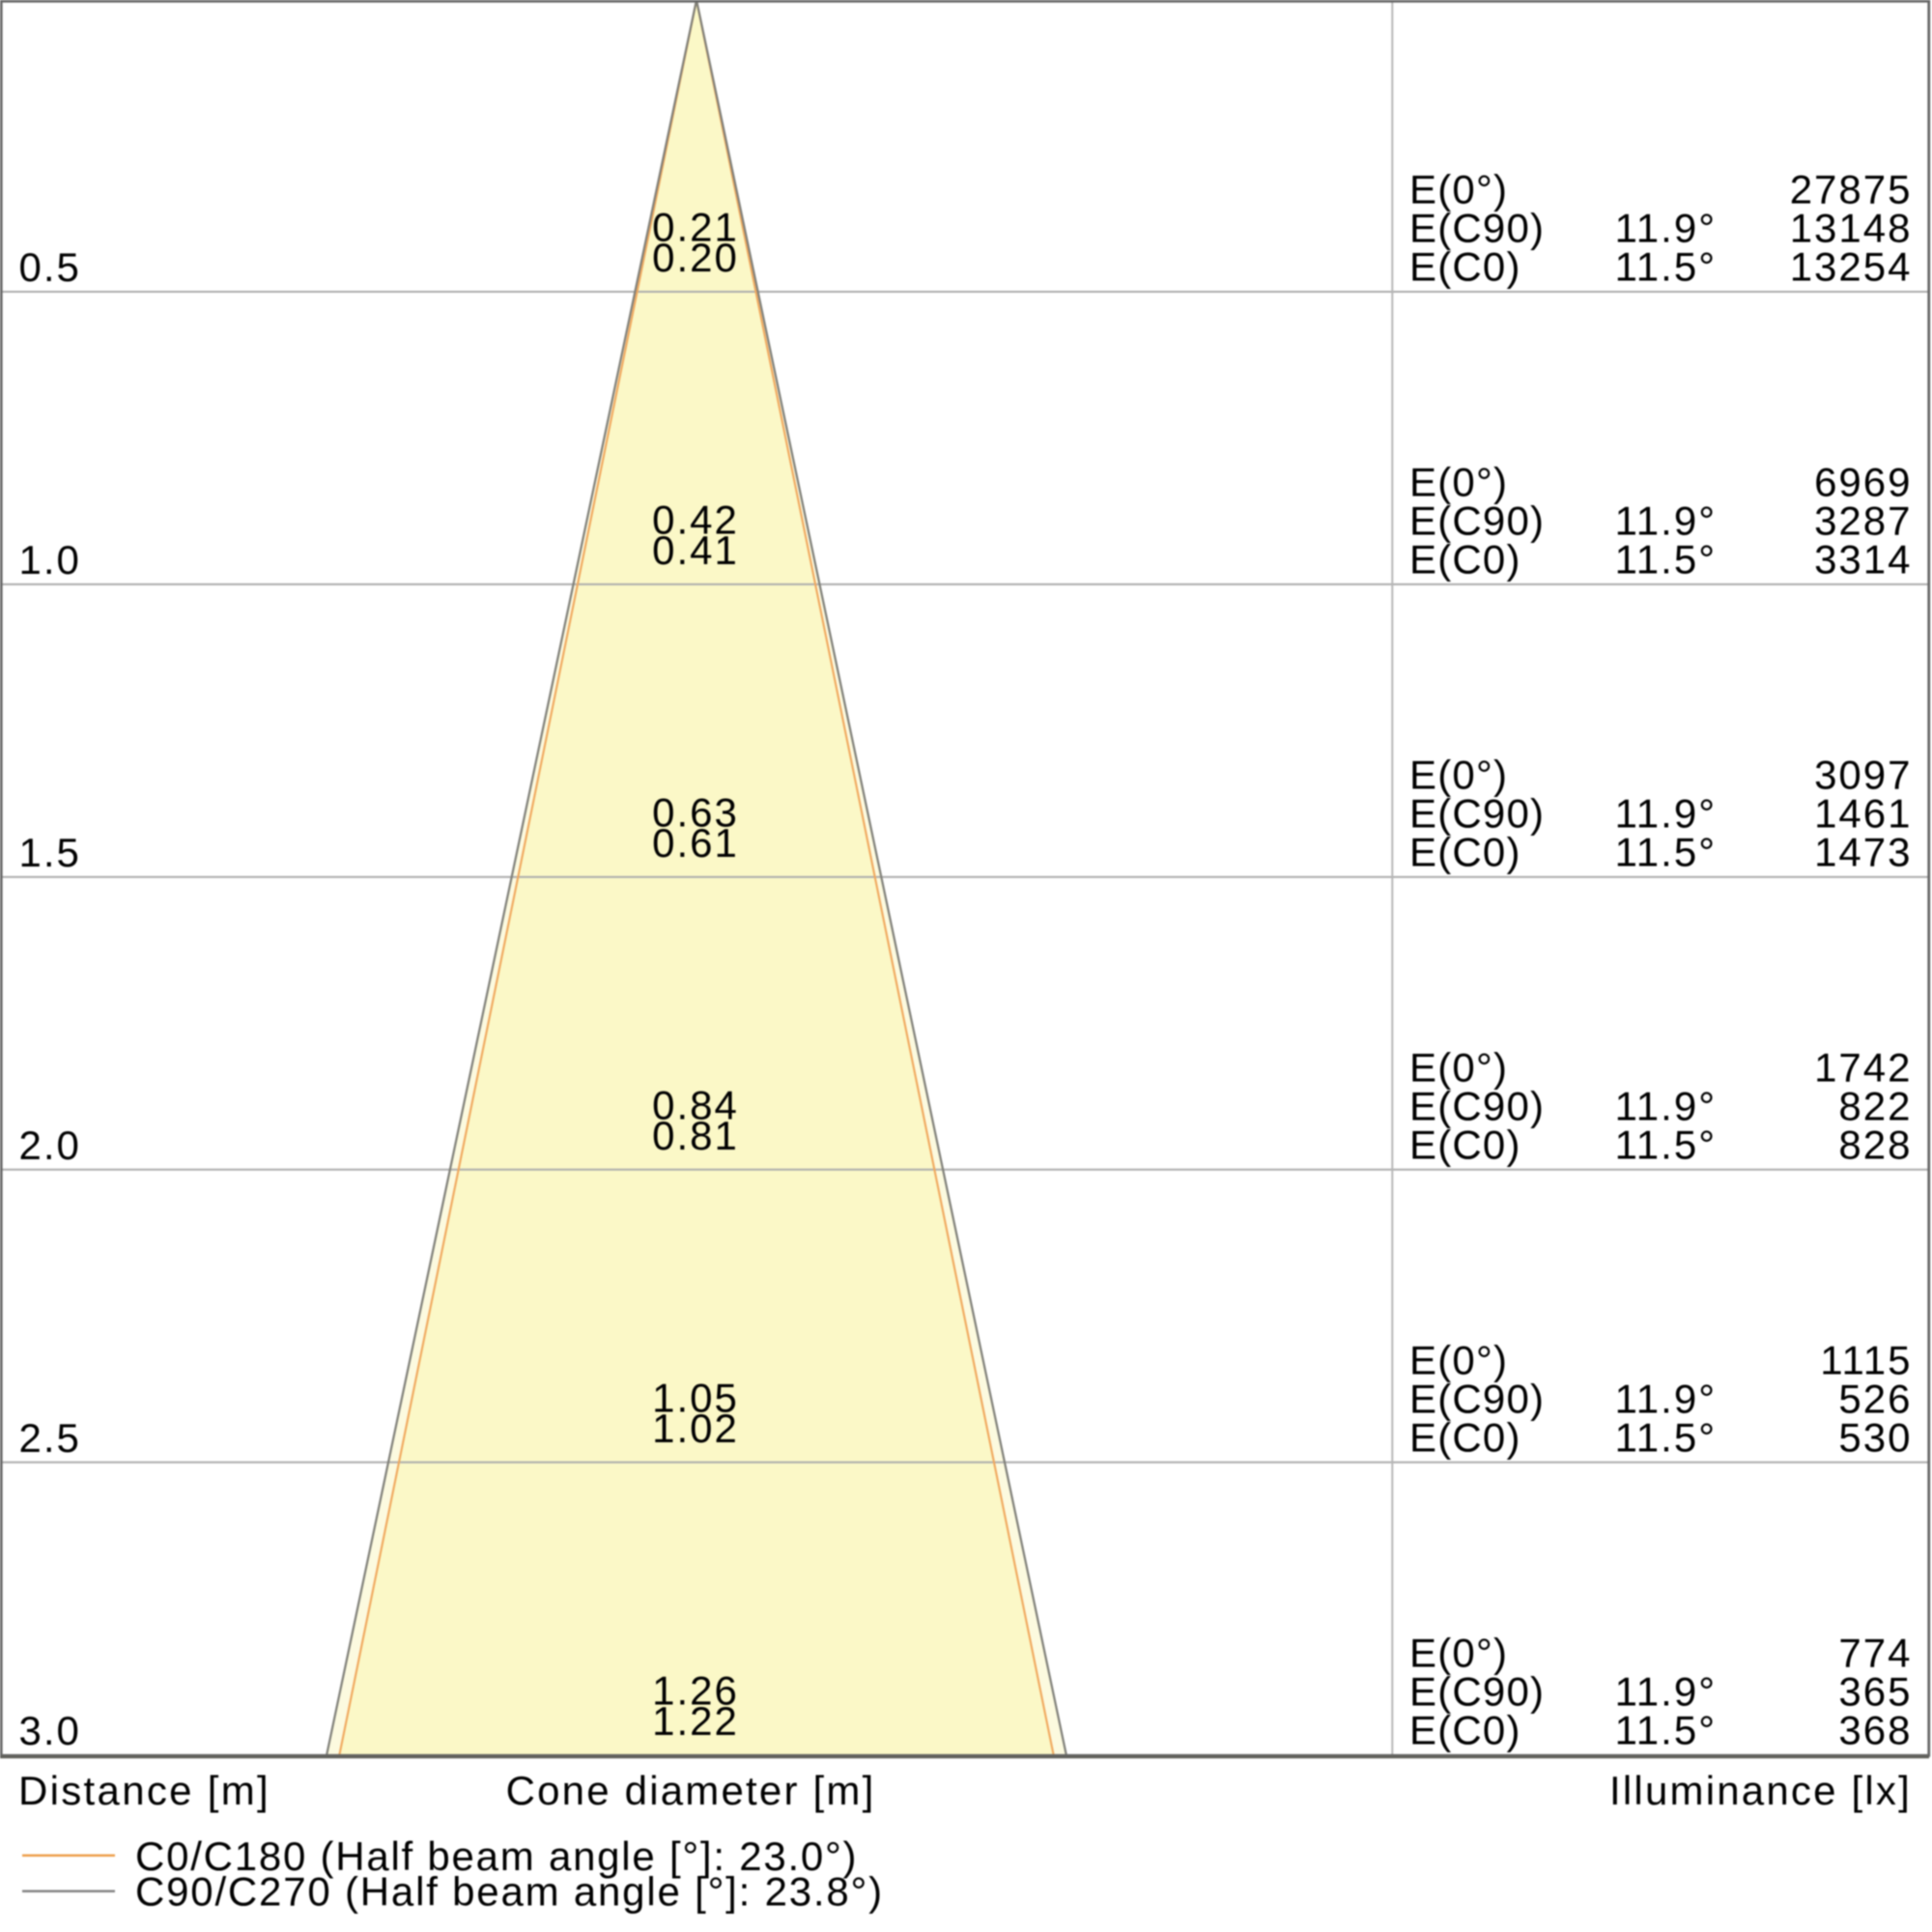  I want to click on svg-text: 0.63, so click(695, 813).